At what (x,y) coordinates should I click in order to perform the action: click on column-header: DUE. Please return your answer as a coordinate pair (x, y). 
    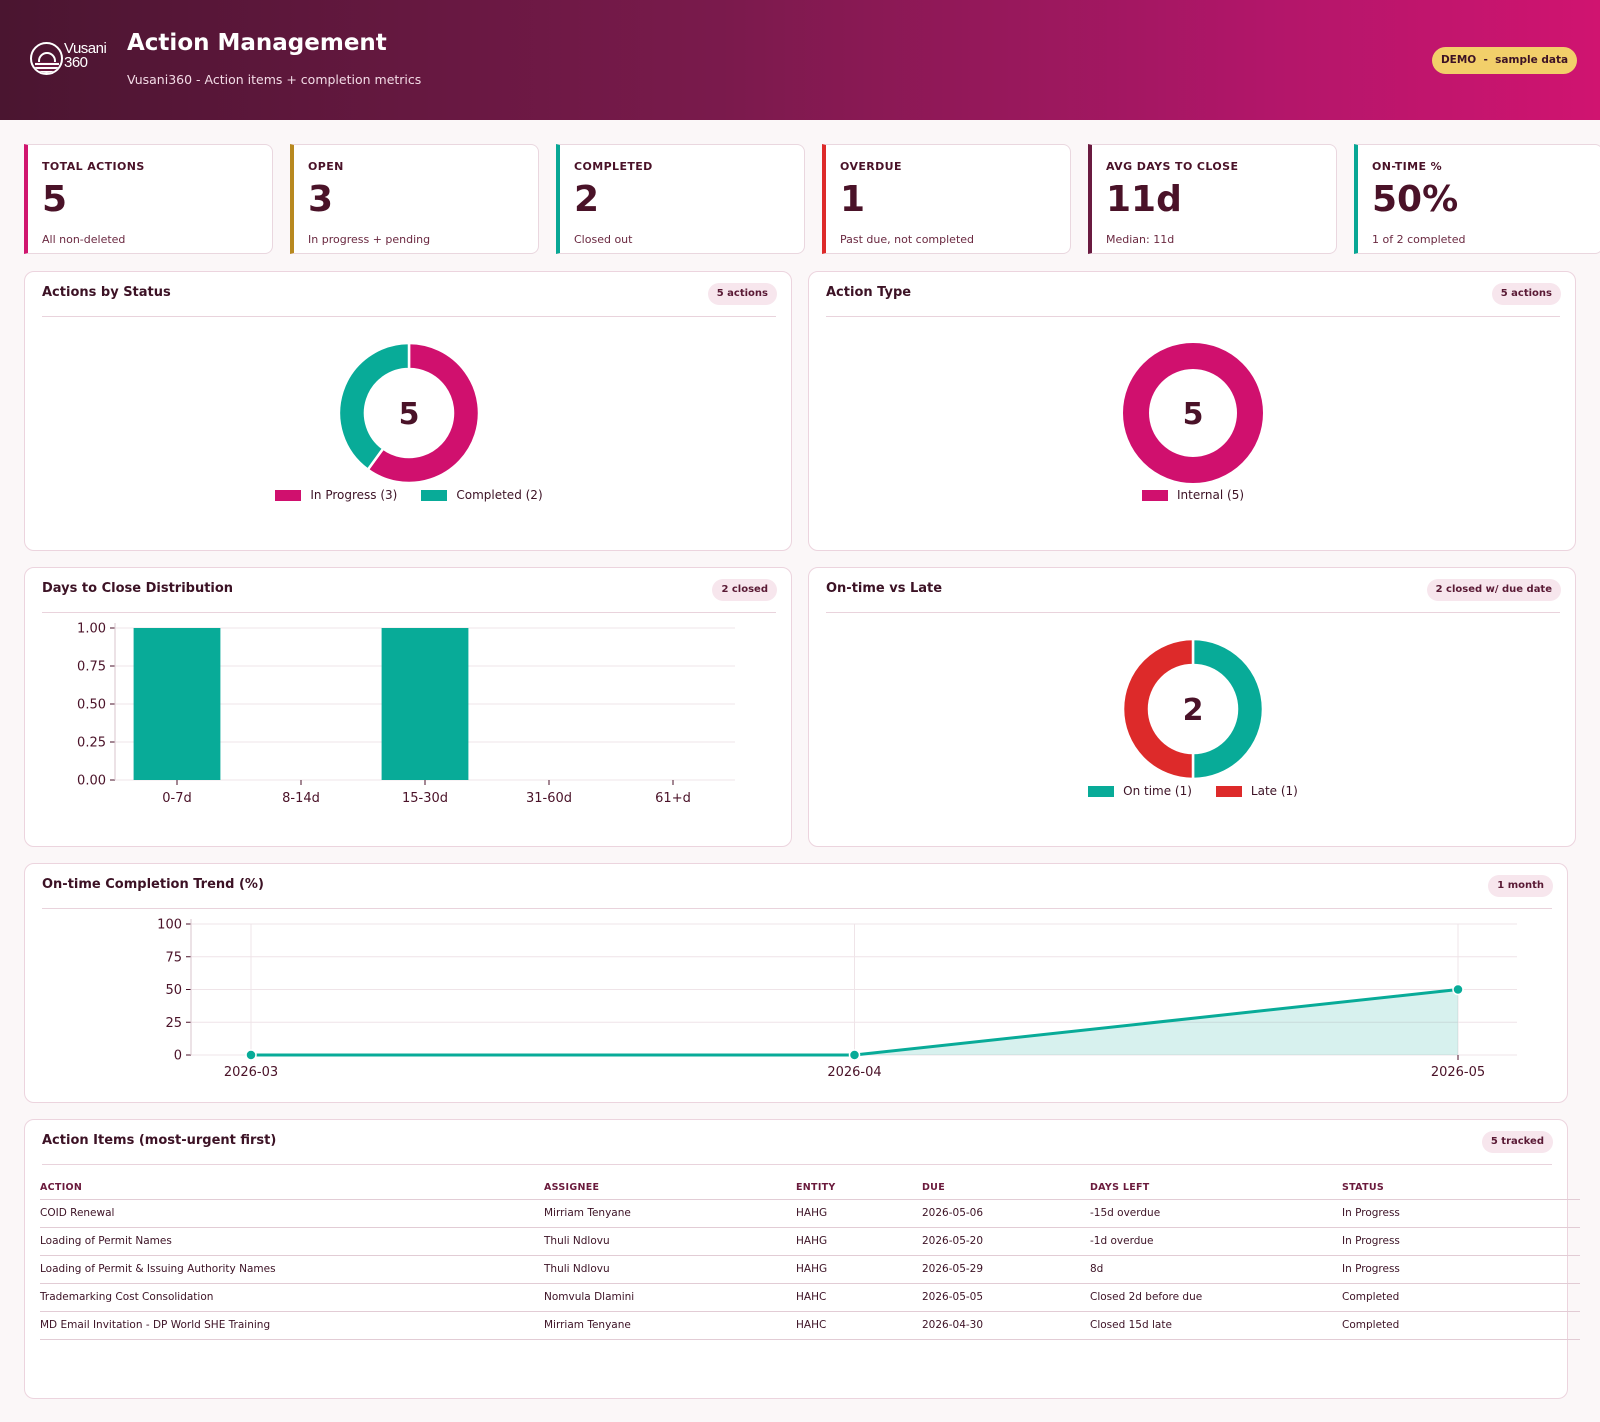
    Looking at the image, I should click on (1006, 1188).